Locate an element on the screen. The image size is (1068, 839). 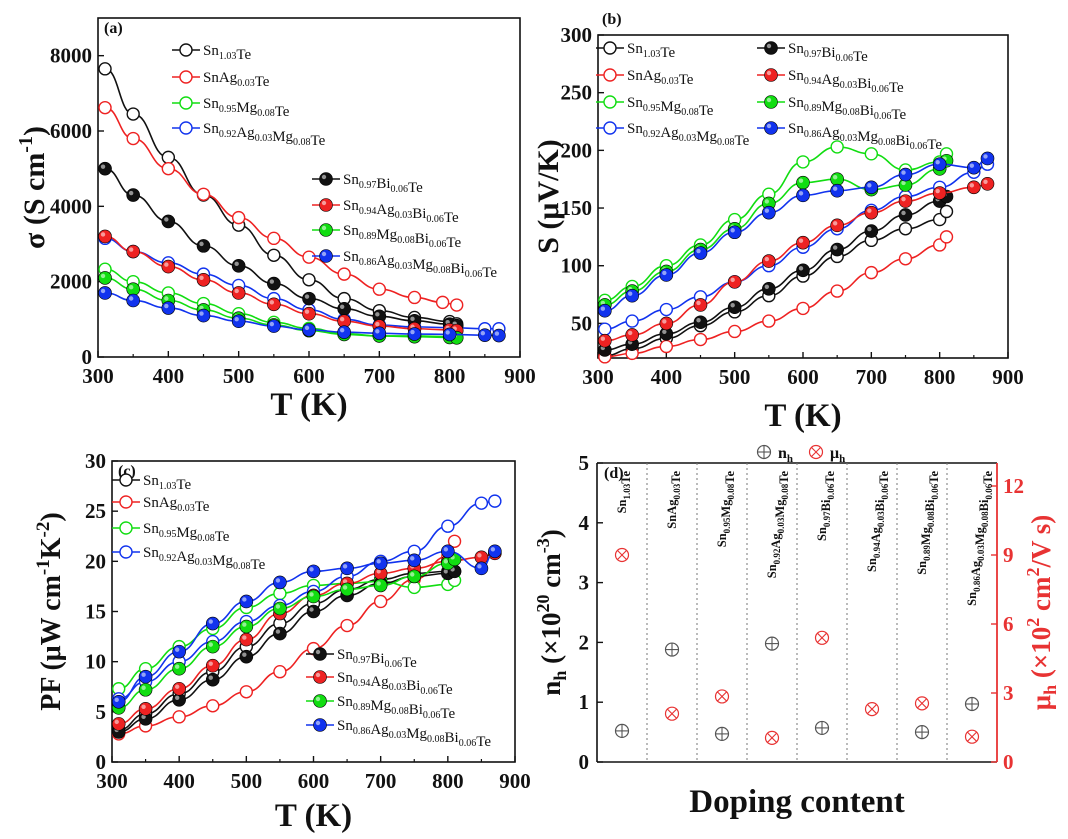
b-ytick-label: 150 is located at coordinates (577, 208).